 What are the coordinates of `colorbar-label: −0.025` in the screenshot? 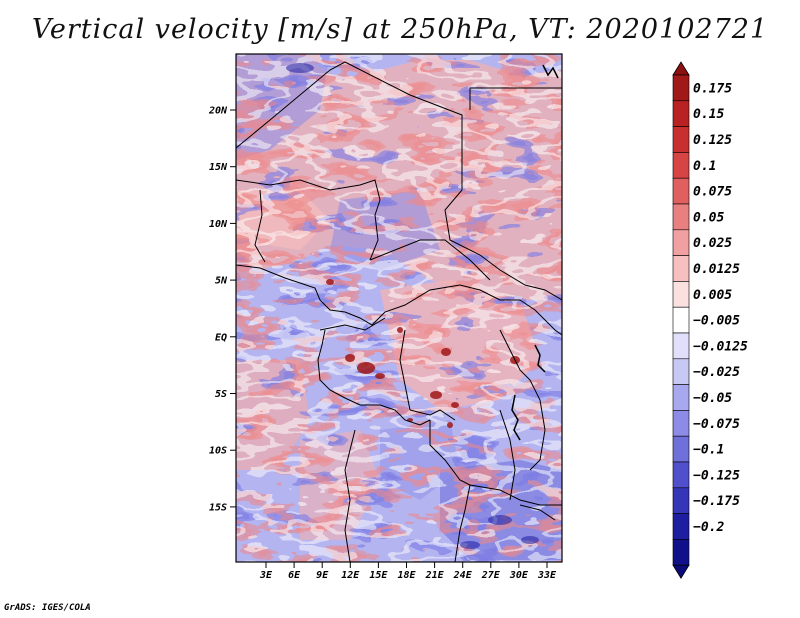 It's located at (716, 372).